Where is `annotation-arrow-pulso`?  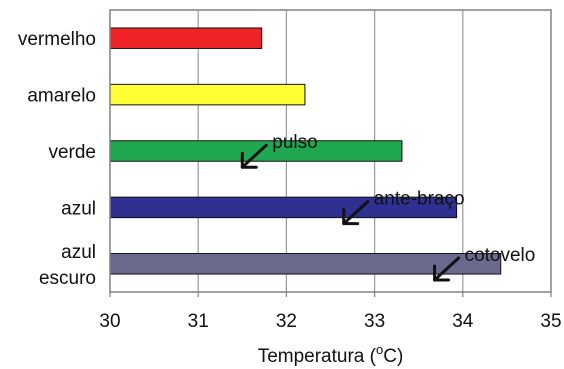 annotation-arrow-pulso is located at coordinates (254, 156).